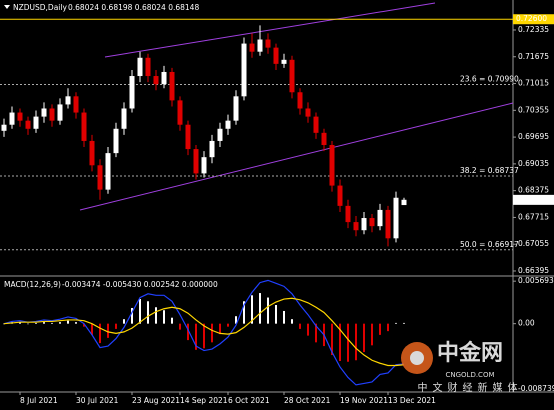  What do you see at coordinates (364, 400) in the screenshot?
I see `x-tick-label: 19 Nov 2021` at bounding box center [364, 400].